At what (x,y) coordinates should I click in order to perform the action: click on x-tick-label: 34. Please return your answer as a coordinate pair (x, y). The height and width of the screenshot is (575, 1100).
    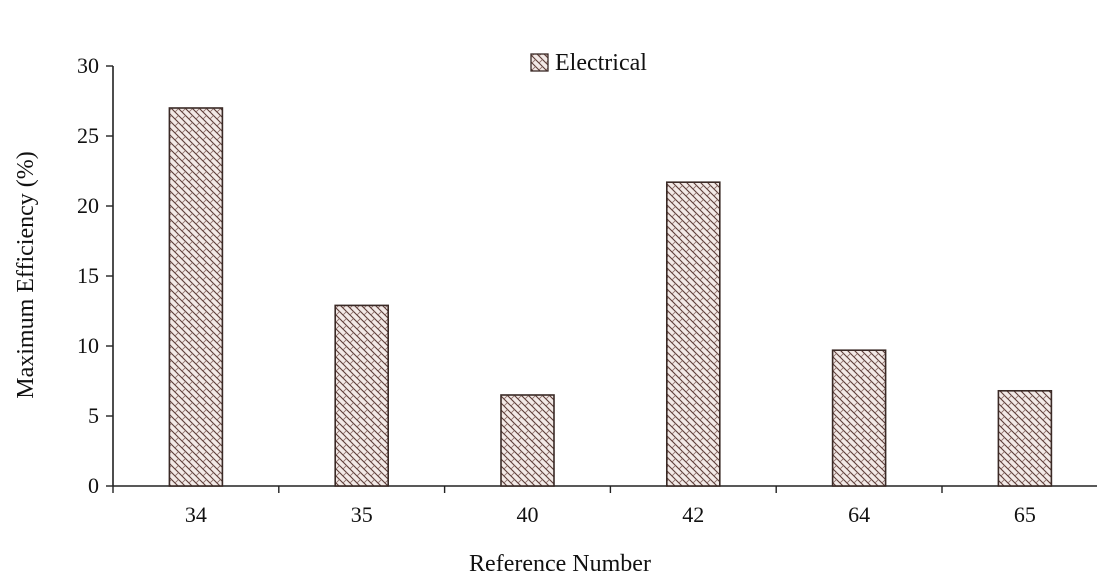
    Looking at the image, I should click on (196, 514).